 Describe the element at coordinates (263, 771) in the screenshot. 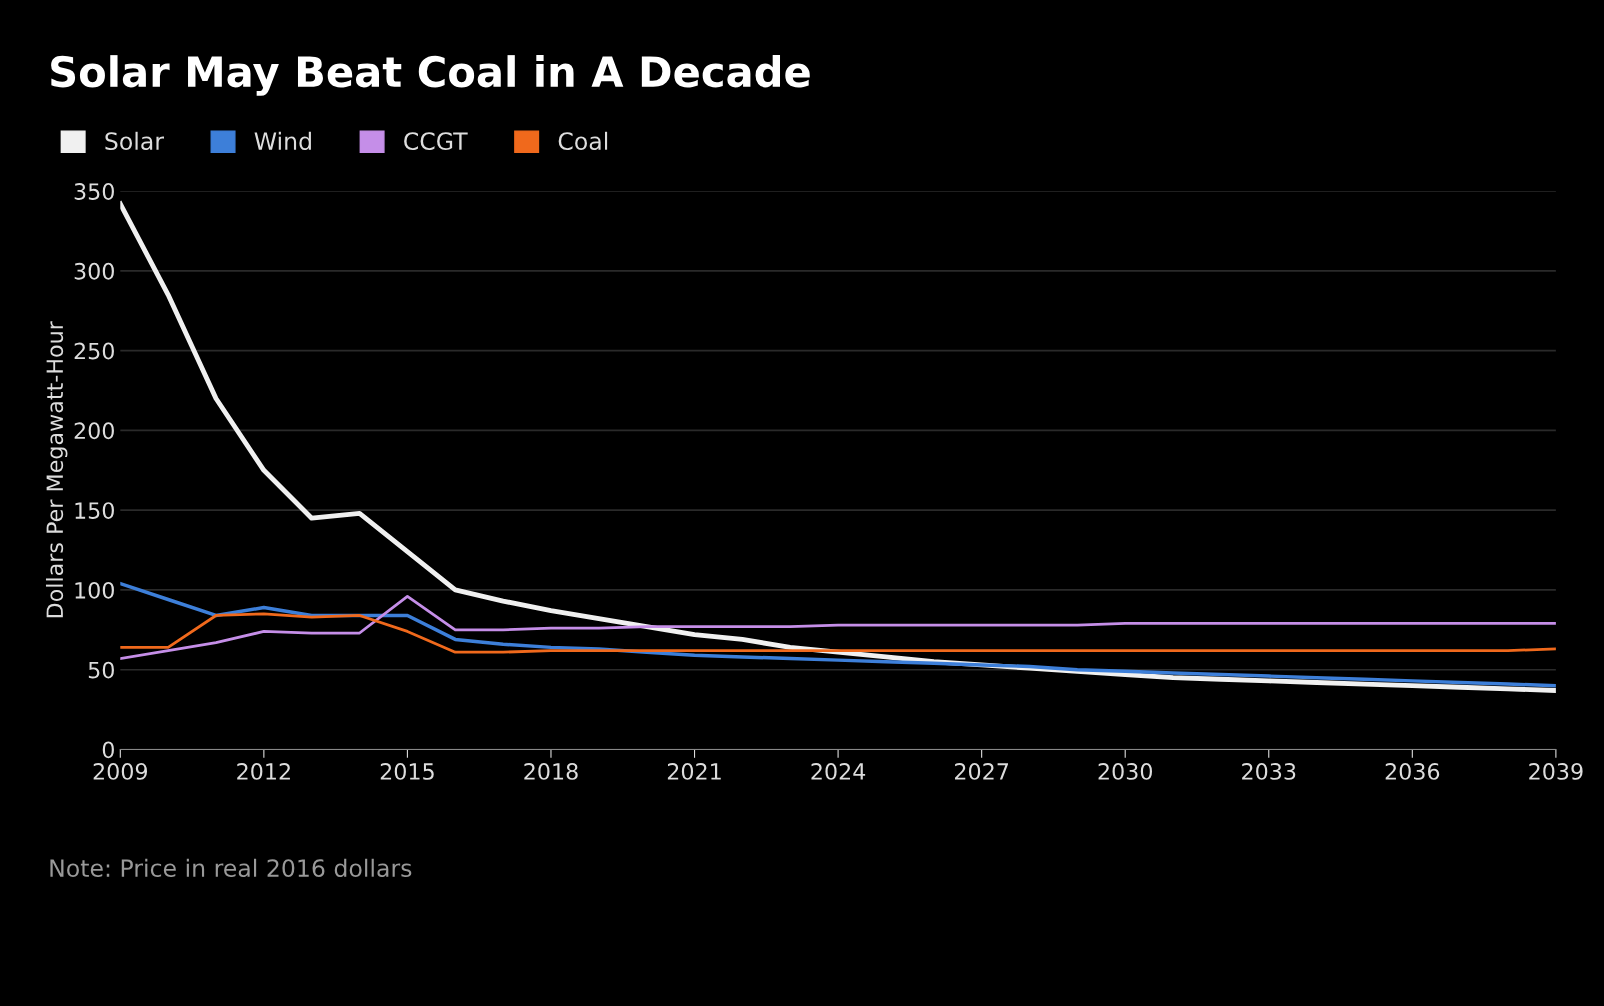

I see `x-tick-label: 2012` at that location.